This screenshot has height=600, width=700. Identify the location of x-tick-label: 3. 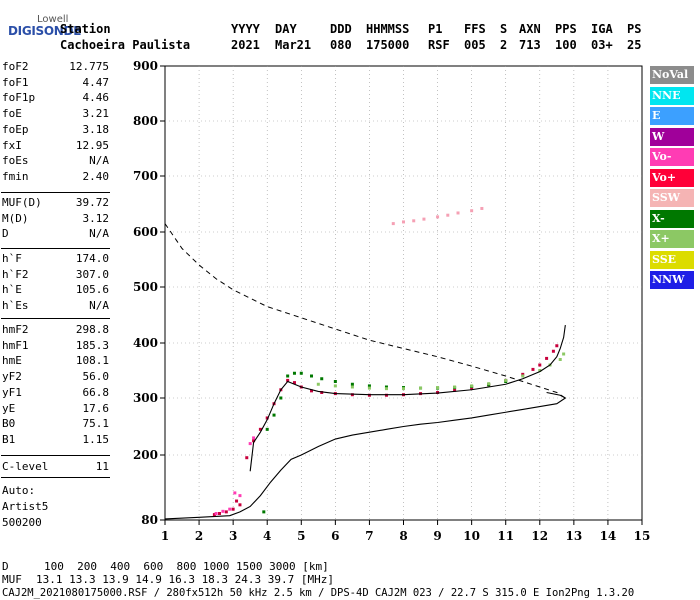
(233, 536).